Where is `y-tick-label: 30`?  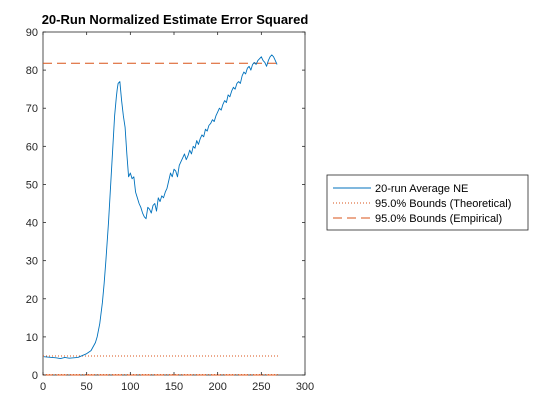
y-tick-label: 30 is located at coordinates (32, 262).